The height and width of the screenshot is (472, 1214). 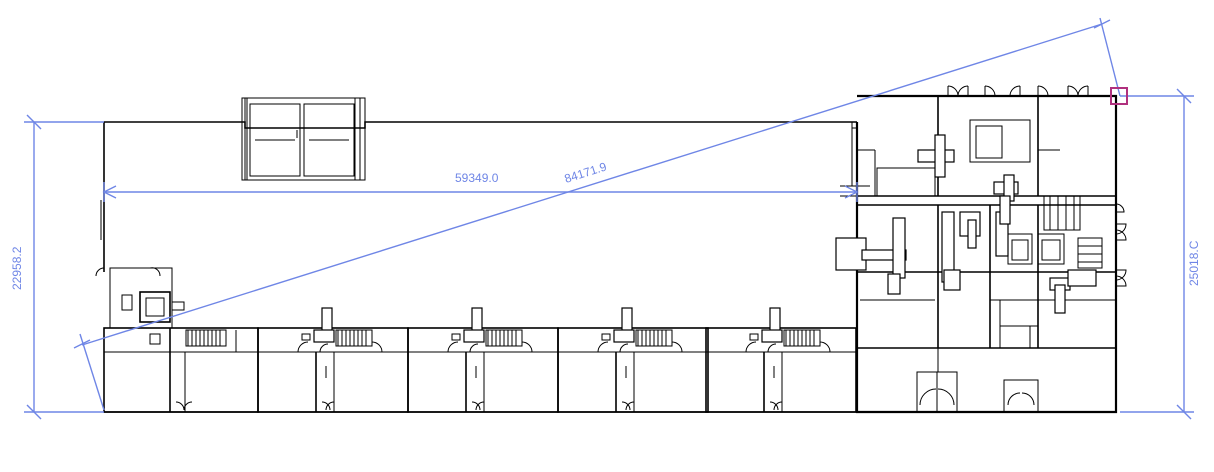 What do you see at coordinates (17, 268) in the screenshot?
I see `left-height-dimension-label: 22958.2` at bounding box center [17, 268].